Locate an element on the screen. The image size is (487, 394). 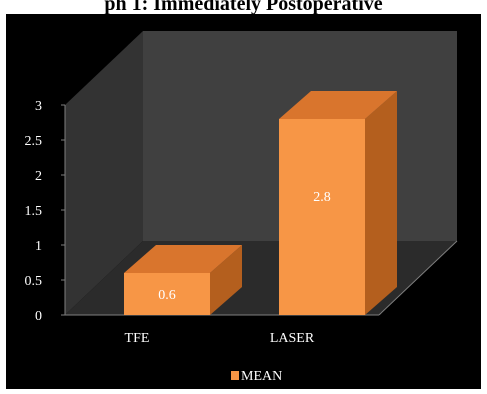
legend: MEAN is located at coordinates (256, 376).